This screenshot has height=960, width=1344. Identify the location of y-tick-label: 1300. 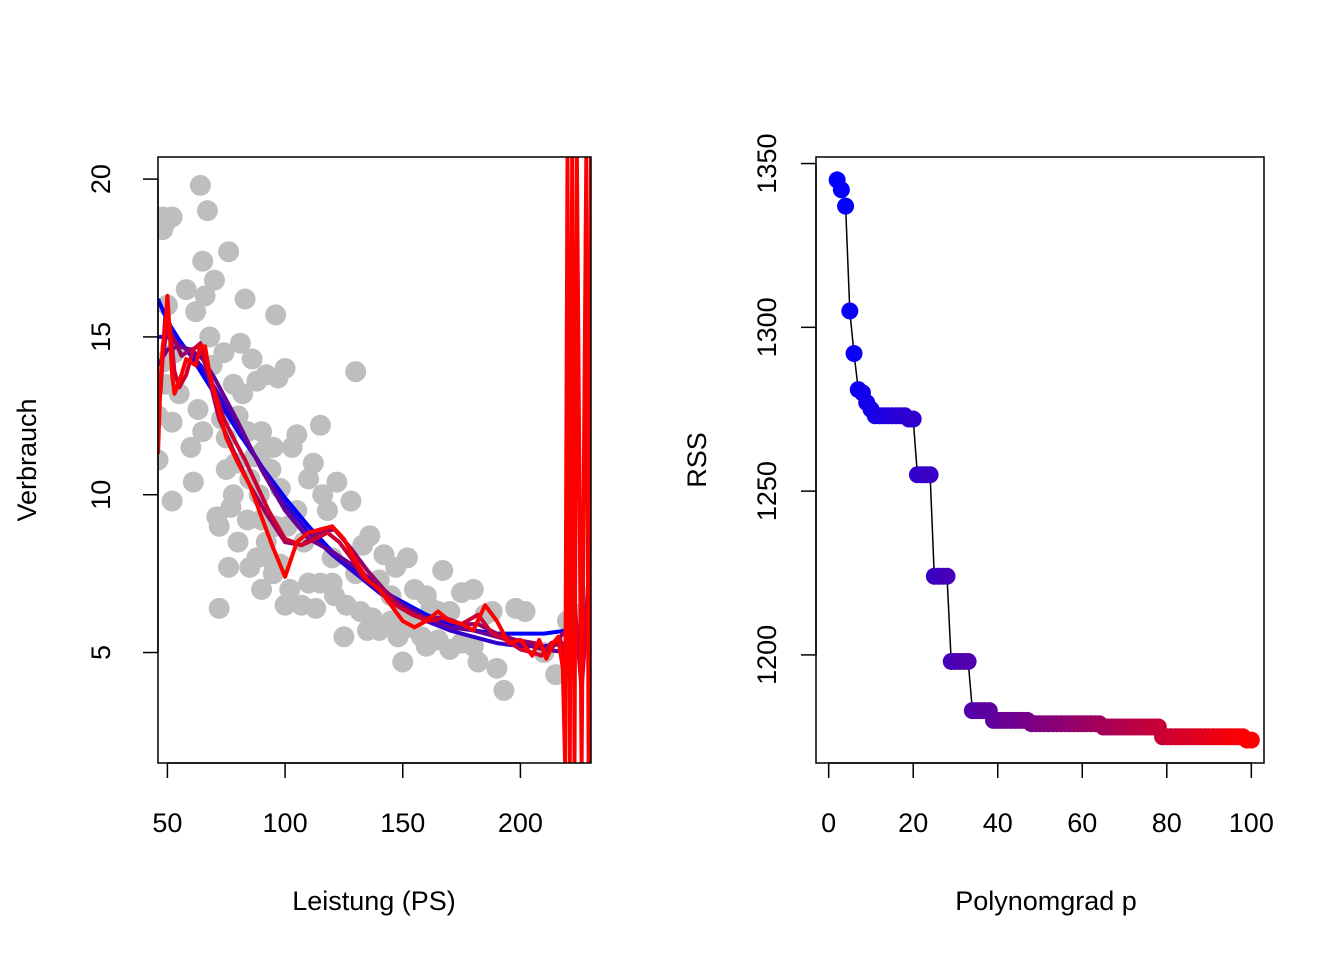
(767, 327).